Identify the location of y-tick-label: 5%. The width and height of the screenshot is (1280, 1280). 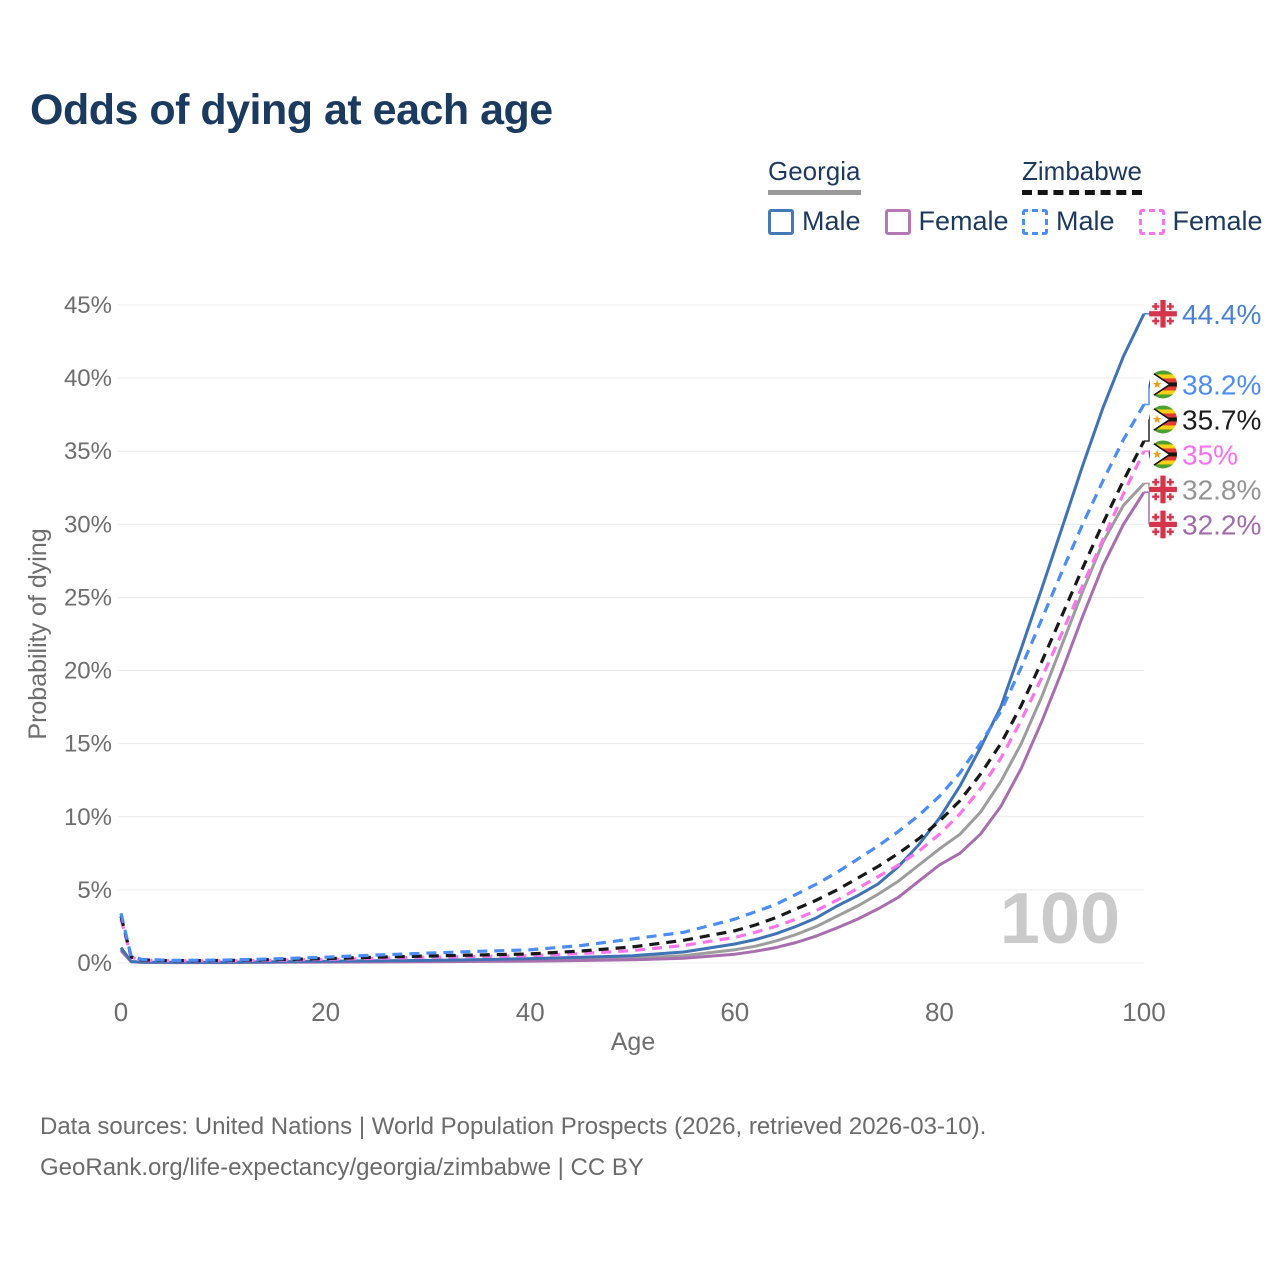
(94, 890).